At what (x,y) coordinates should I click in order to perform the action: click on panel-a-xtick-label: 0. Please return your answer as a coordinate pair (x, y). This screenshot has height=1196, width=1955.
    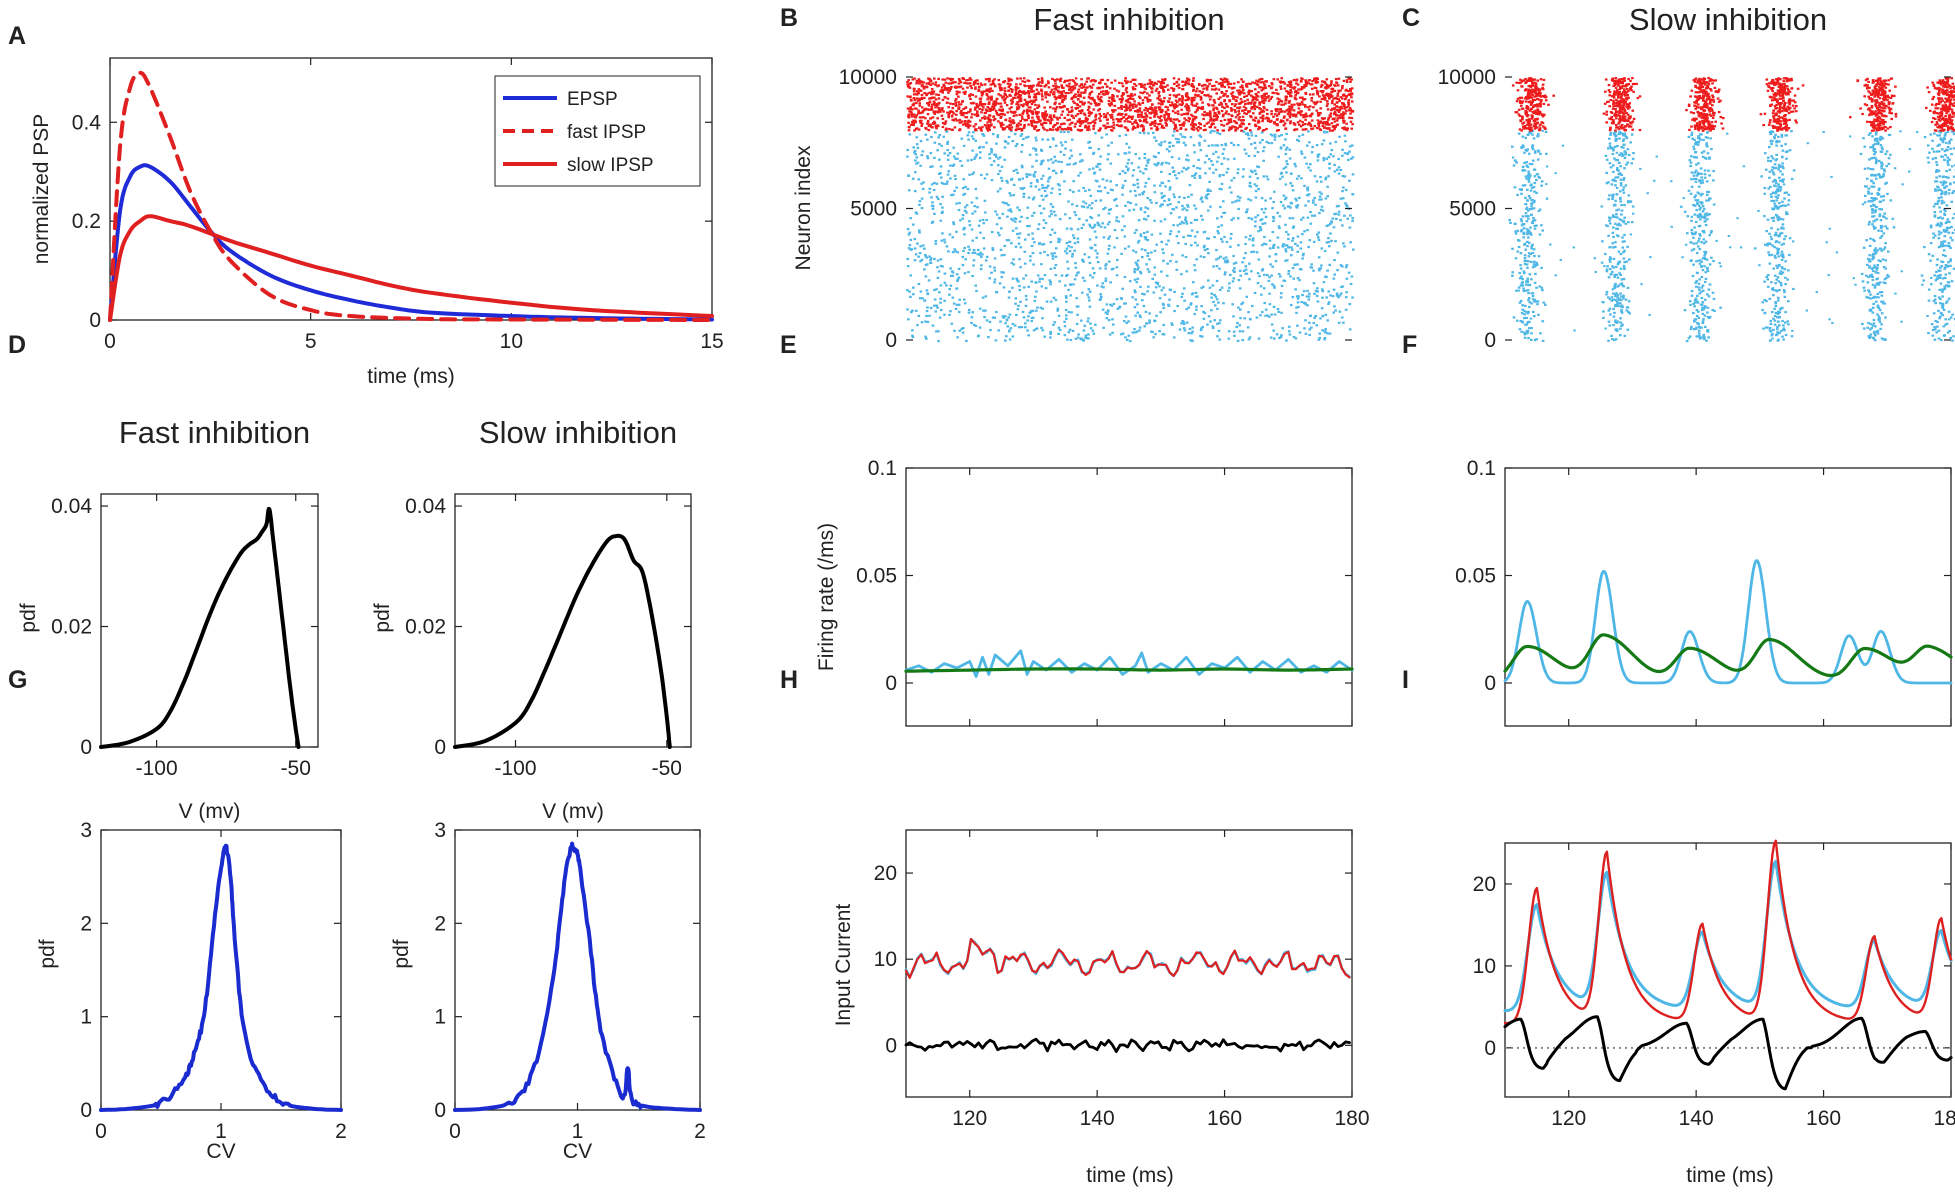
    Looking at the image, I should click on (110, 341).